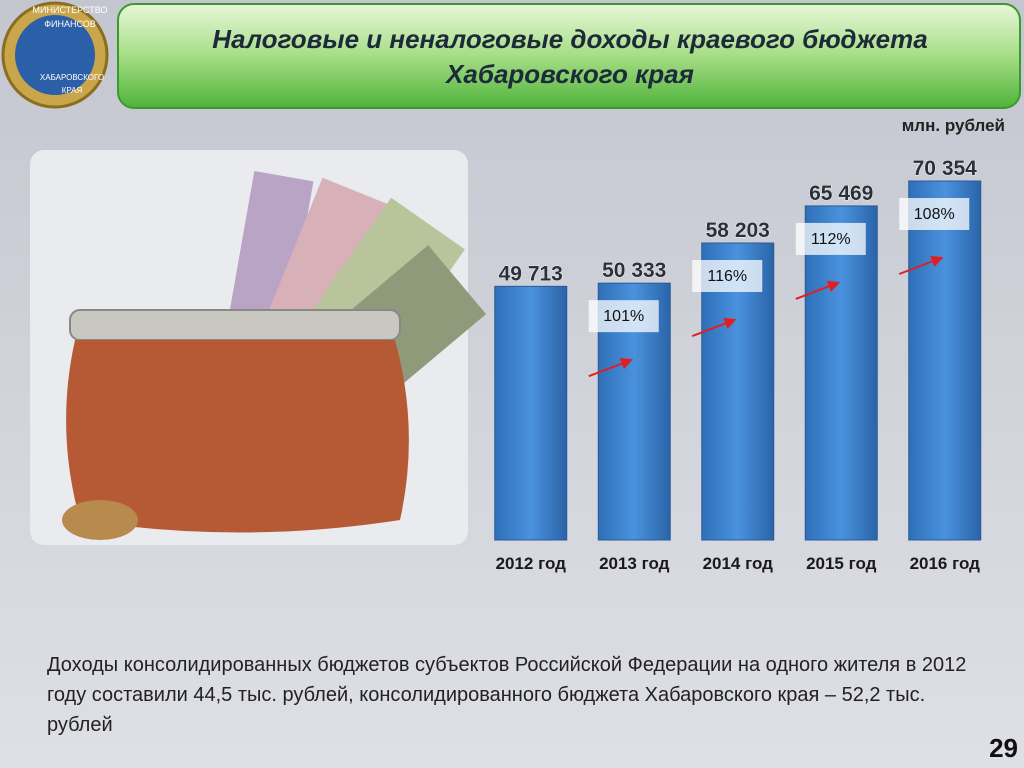  I want to click on value-label: 49 713, so click(531, 273).